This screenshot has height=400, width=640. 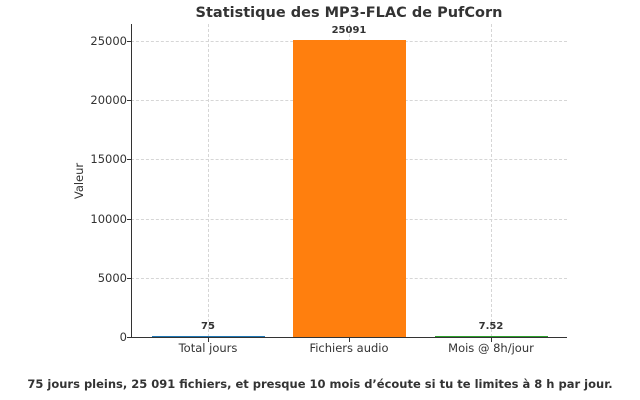 What do you see at coordinates (112, 277) in the screenshot?
I see `y-tick-label: 5000` at bounding box center [112, 277].